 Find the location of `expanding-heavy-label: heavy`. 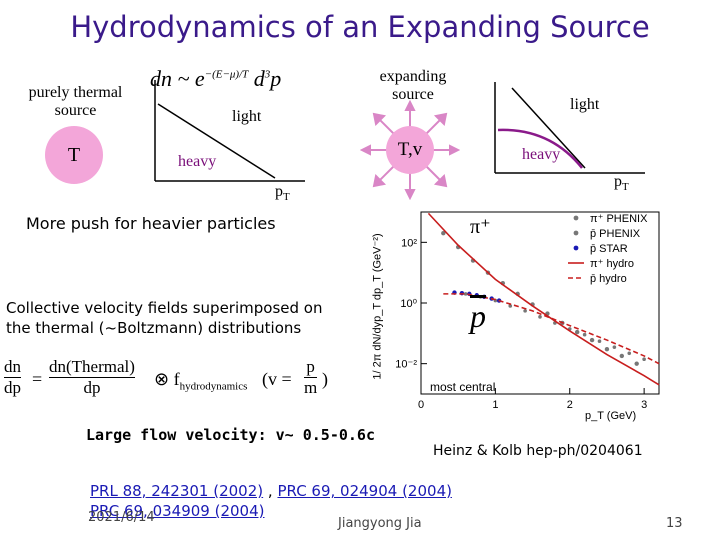

expanding-heavy-label: heavy is located at coordinates (541, 154).